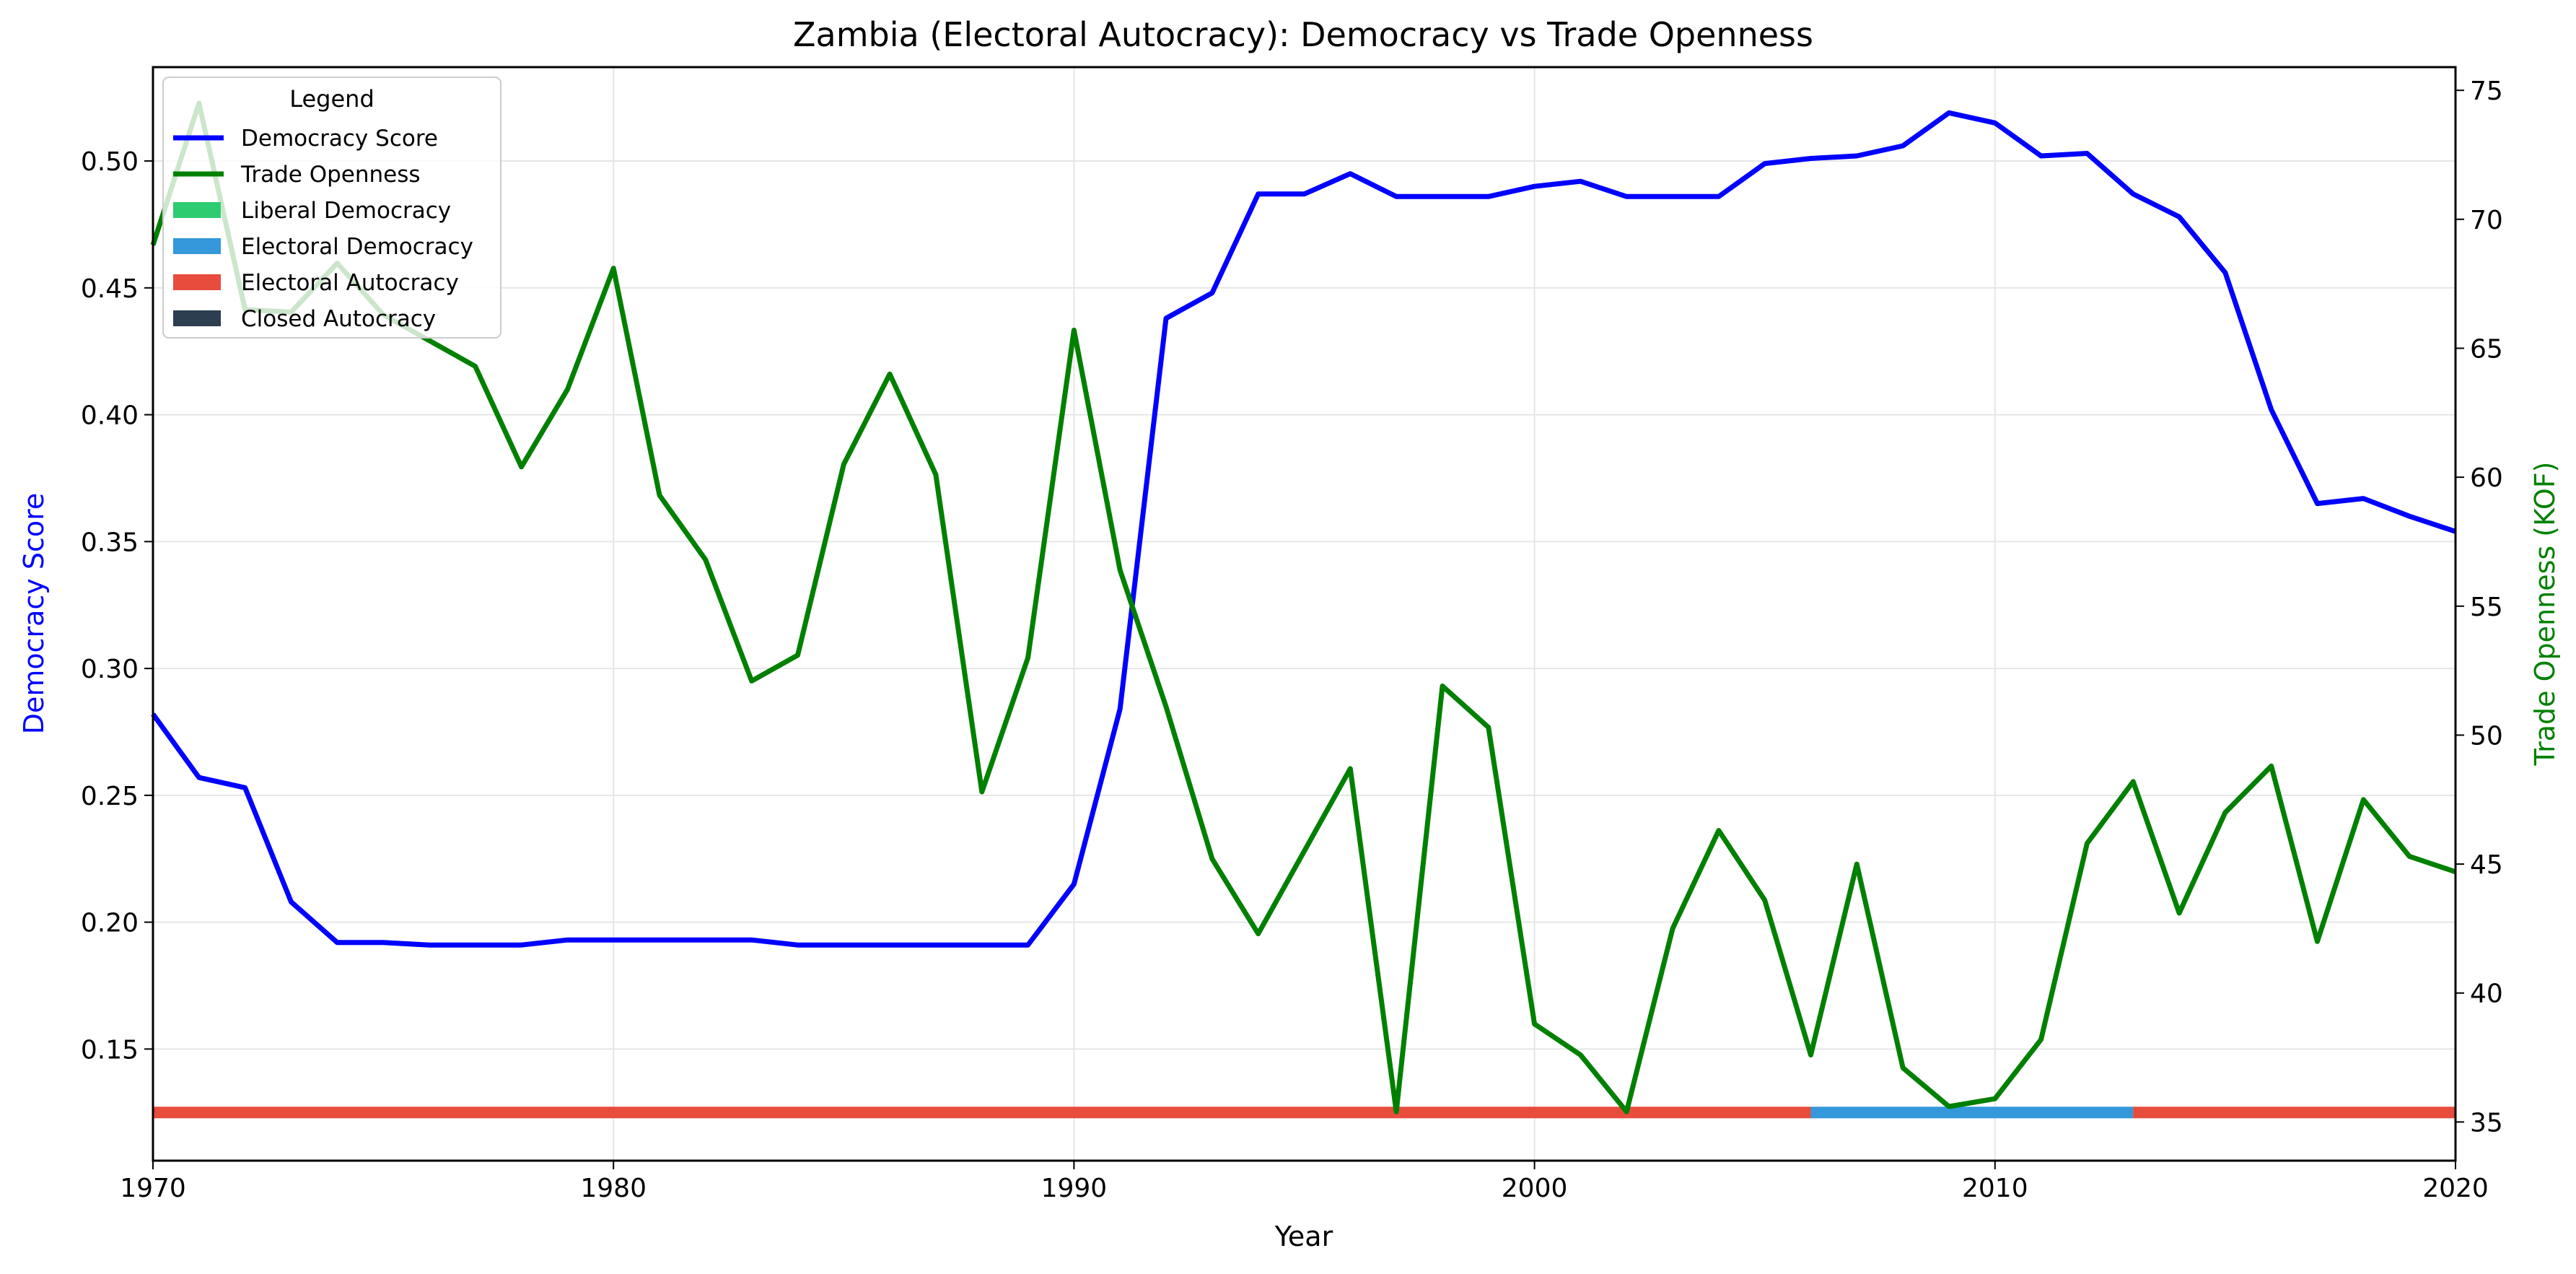 This screenshot has width=2576, height=1274. Describe the element at coordinates (1304, 1182) in the screenshot. I see `x-axis-ticks: 1970 1980 1990 2000 2010 2020` at that location.